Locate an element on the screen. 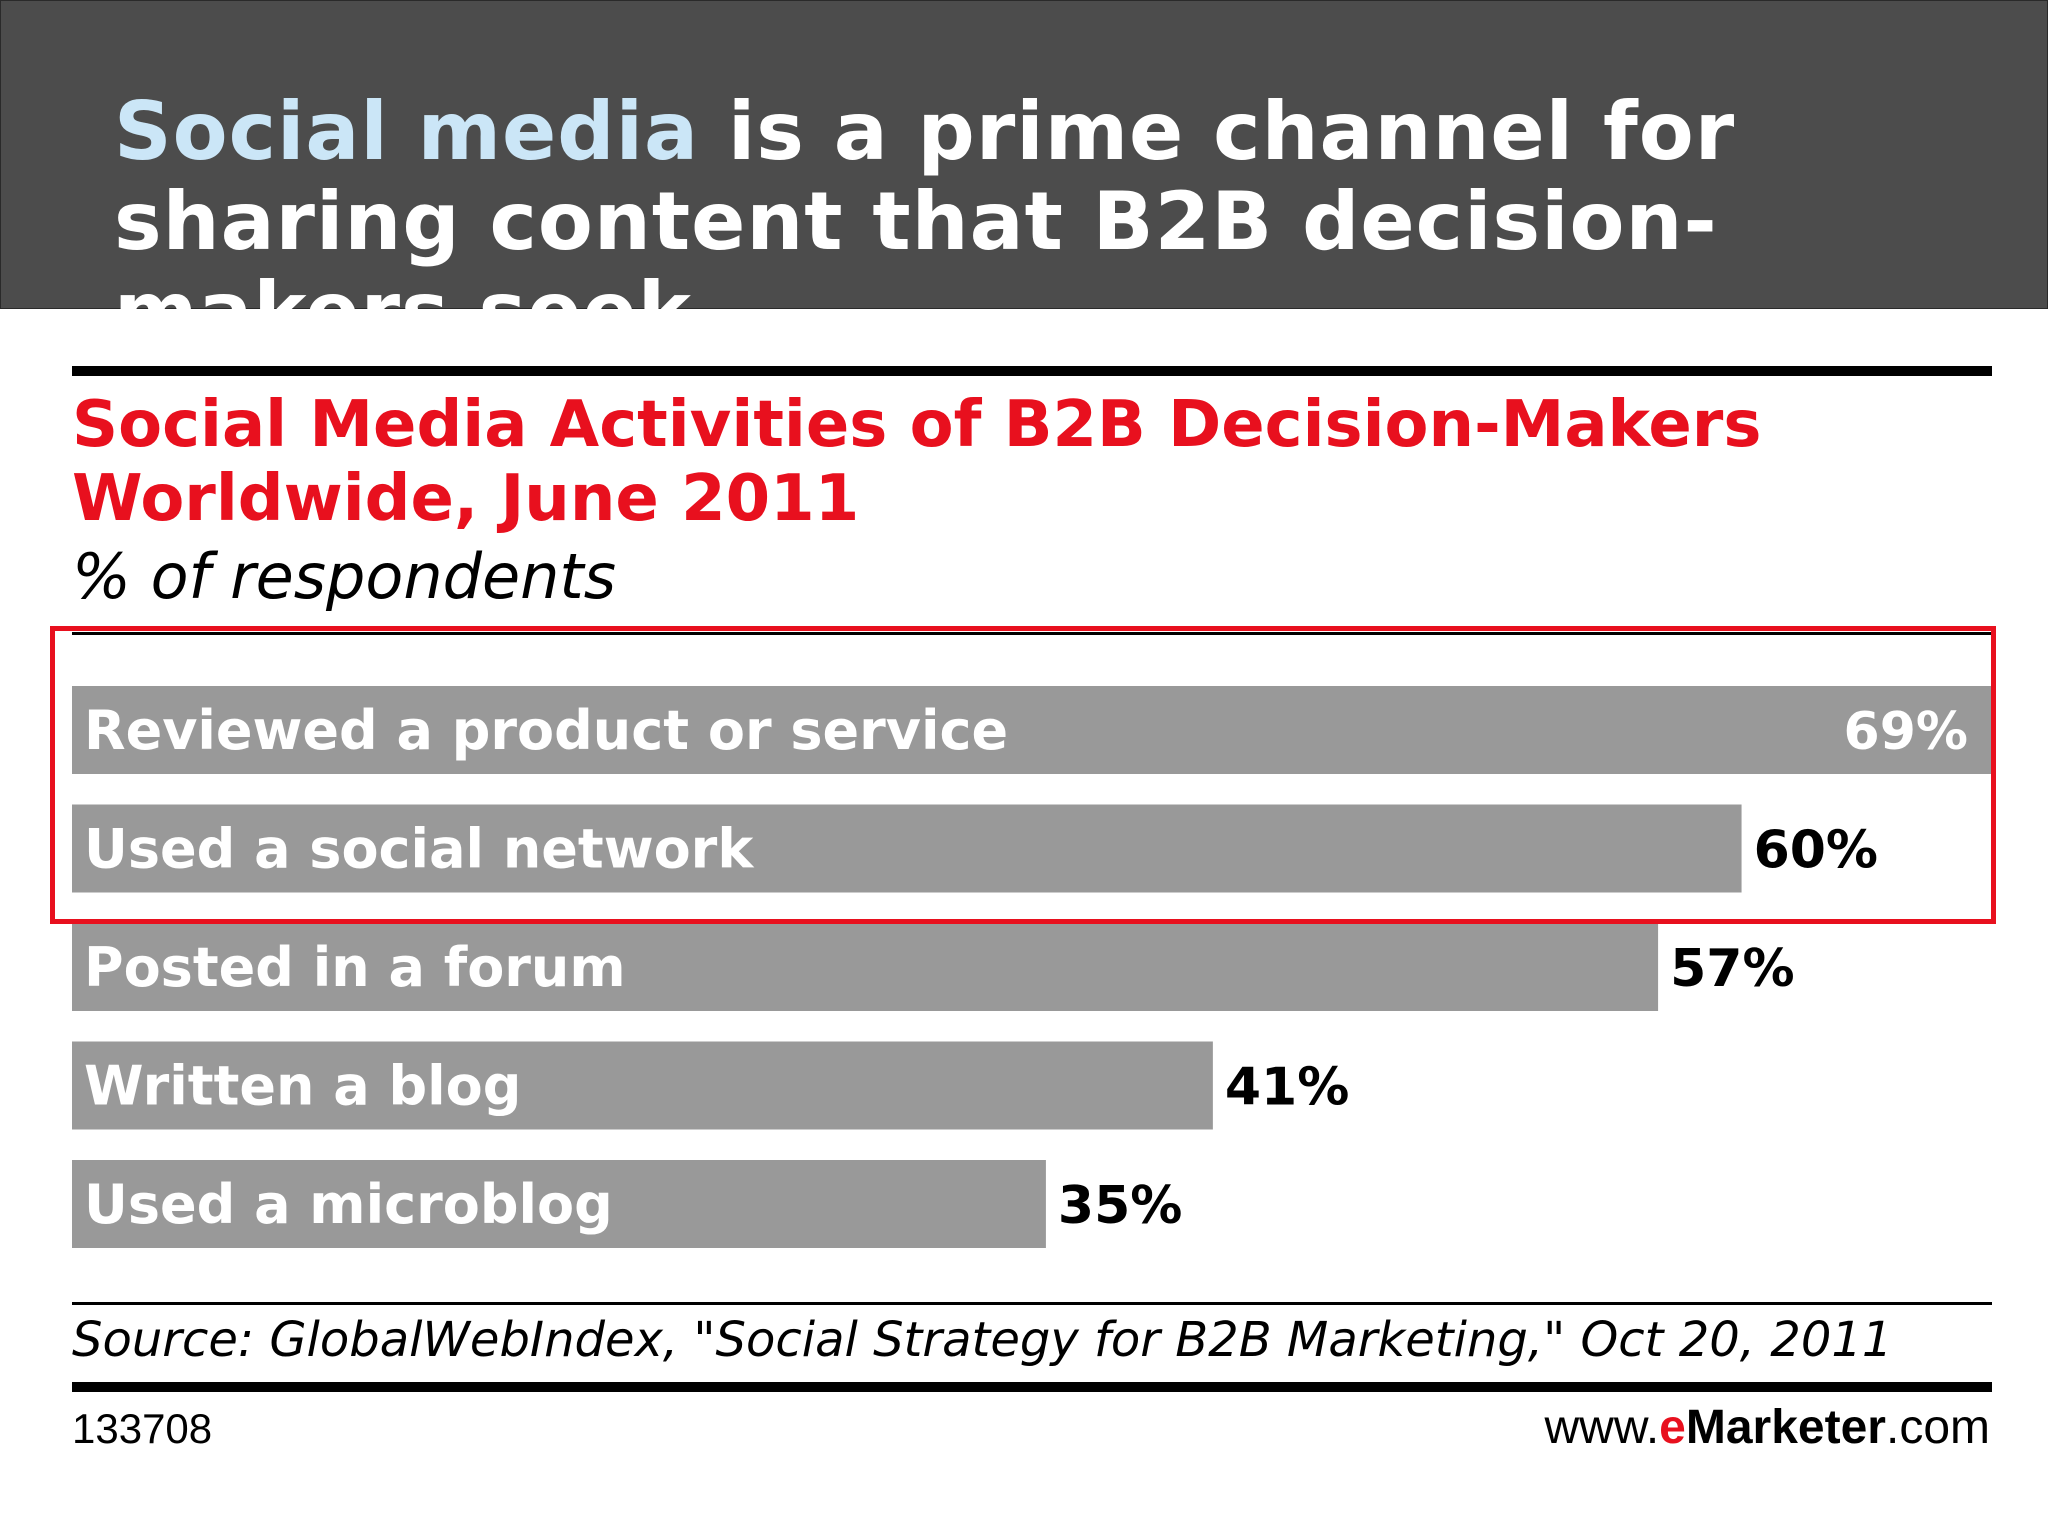 The height and width of the screenshot is (1536, 2048). brand-e: e is located at coordinates (1672, 1427).